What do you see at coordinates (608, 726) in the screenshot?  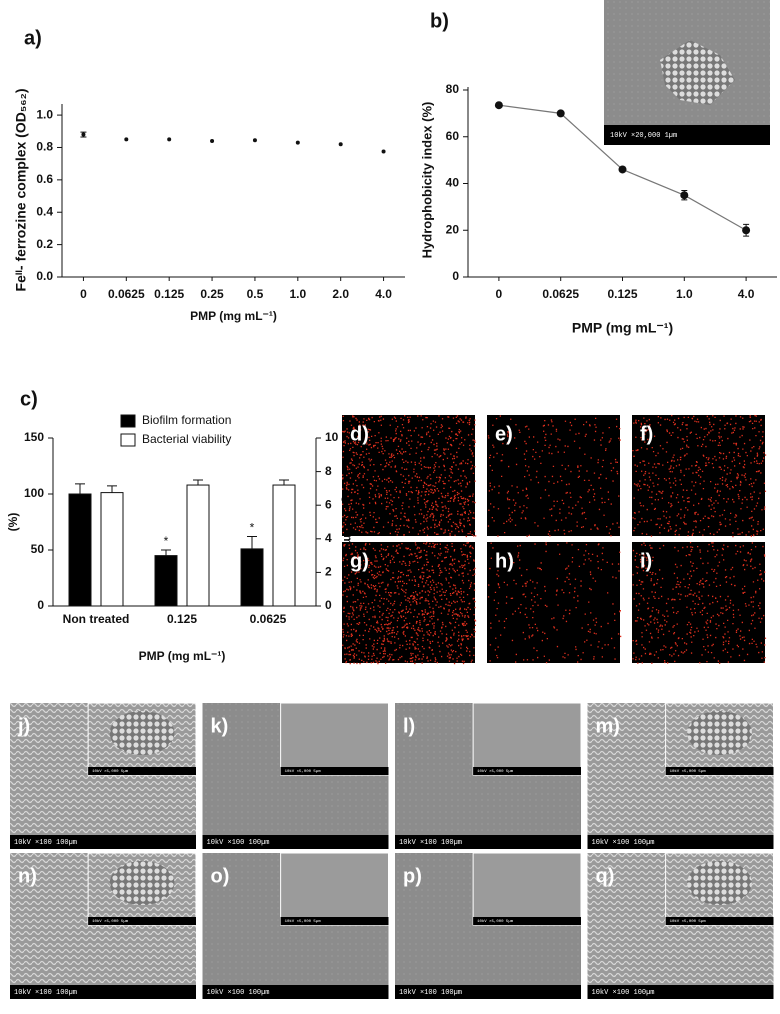 I see `panel-label: m)` at bounding box center [608, 726].